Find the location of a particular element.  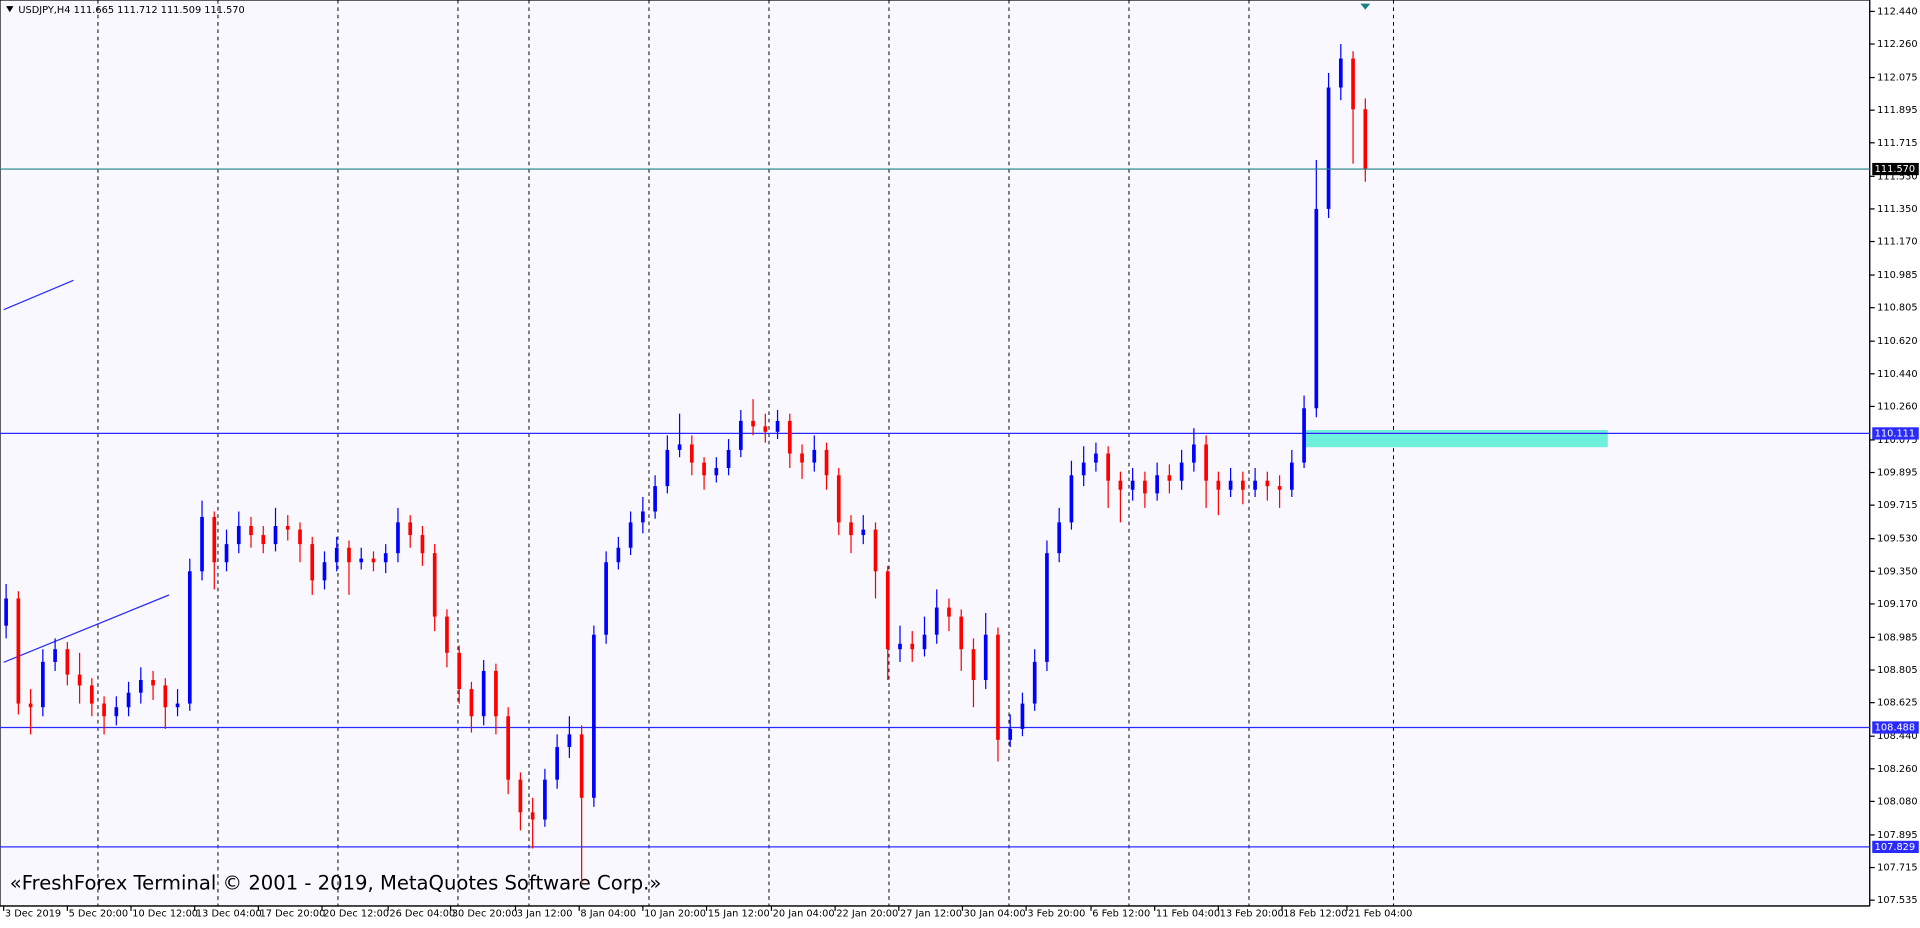

level-label: 107.829 is located at coordinates (1895, 847).